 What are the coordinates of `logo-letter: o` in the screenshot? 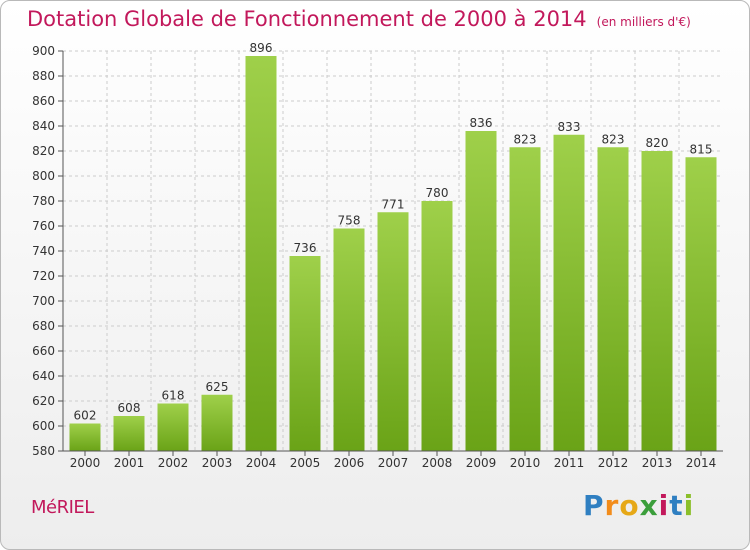 It's located at (629, 505).